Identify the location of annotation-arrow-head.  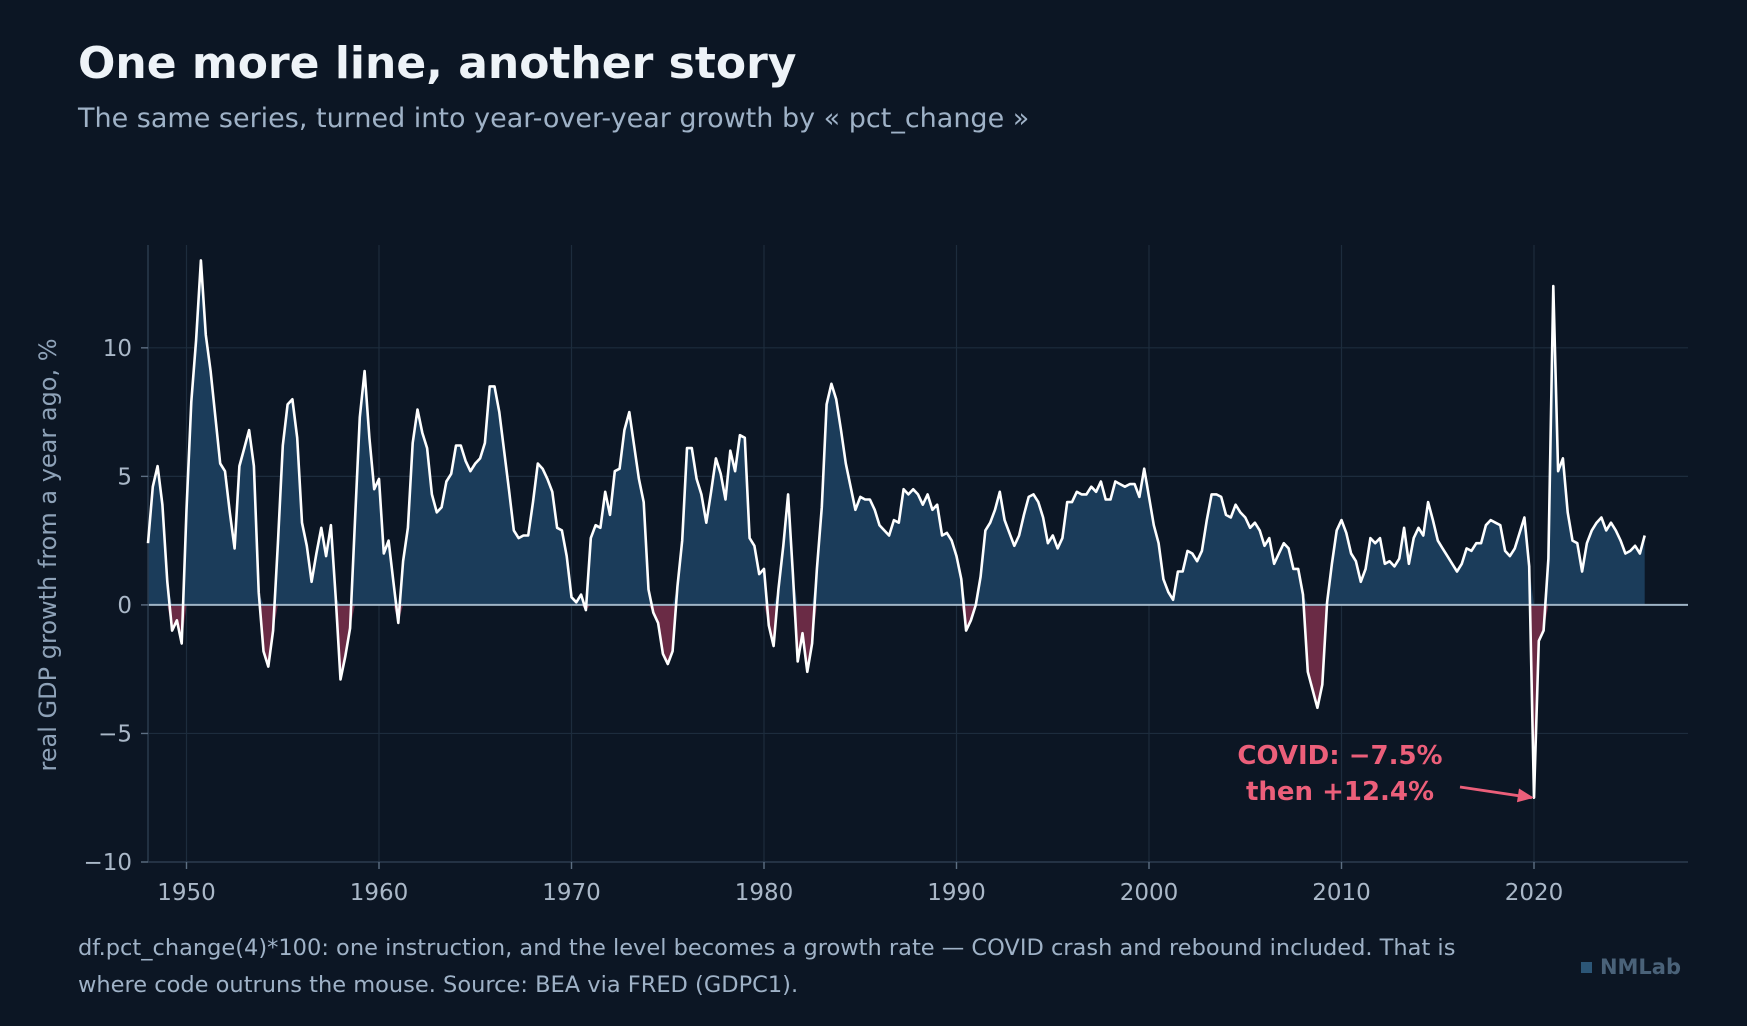
(1525, 795).